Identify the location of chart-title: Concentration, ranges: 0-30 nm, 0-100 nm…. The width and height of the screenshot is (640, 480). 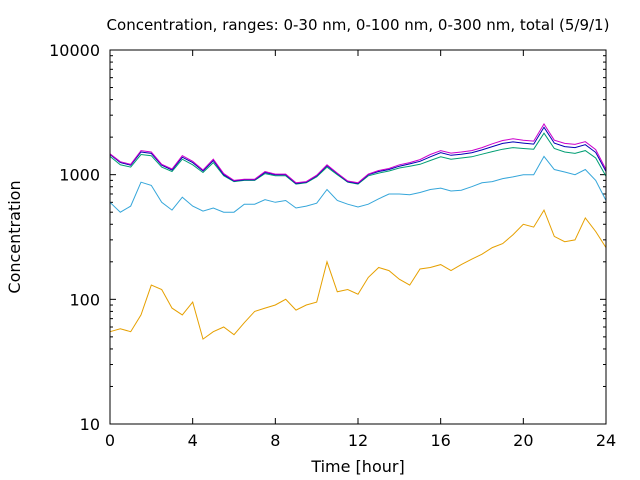
(358, 25).